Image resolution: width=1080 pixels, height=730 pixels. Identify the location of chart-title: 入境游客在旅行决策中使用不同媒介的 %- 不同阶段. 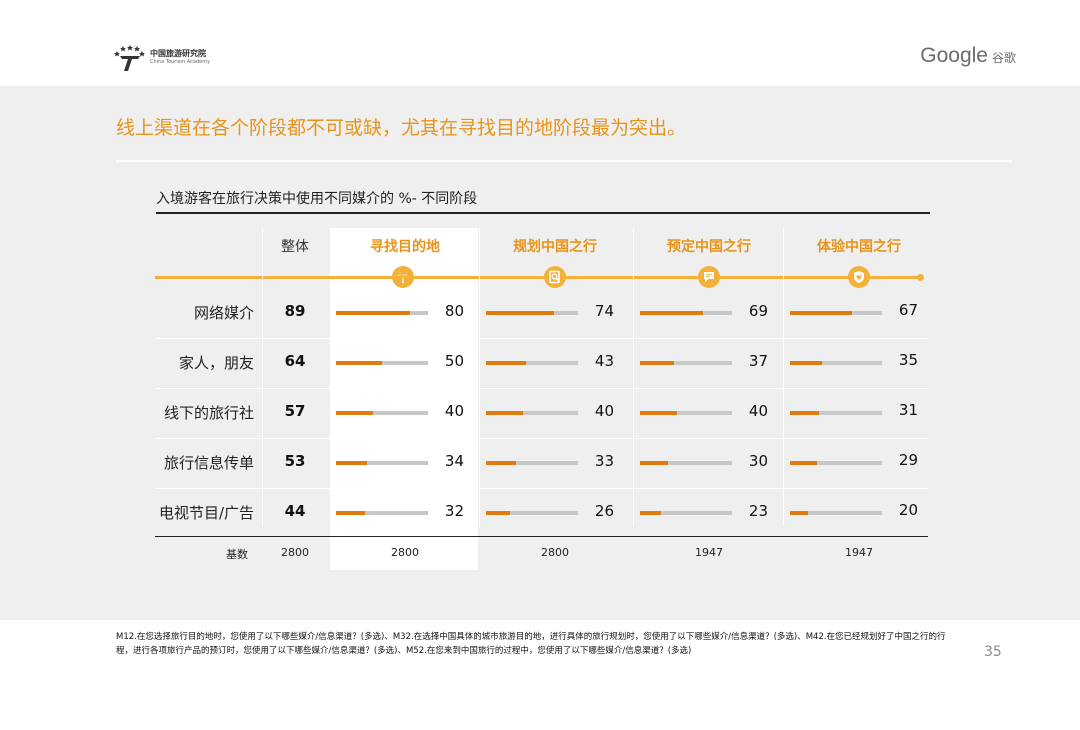
(317, 199).